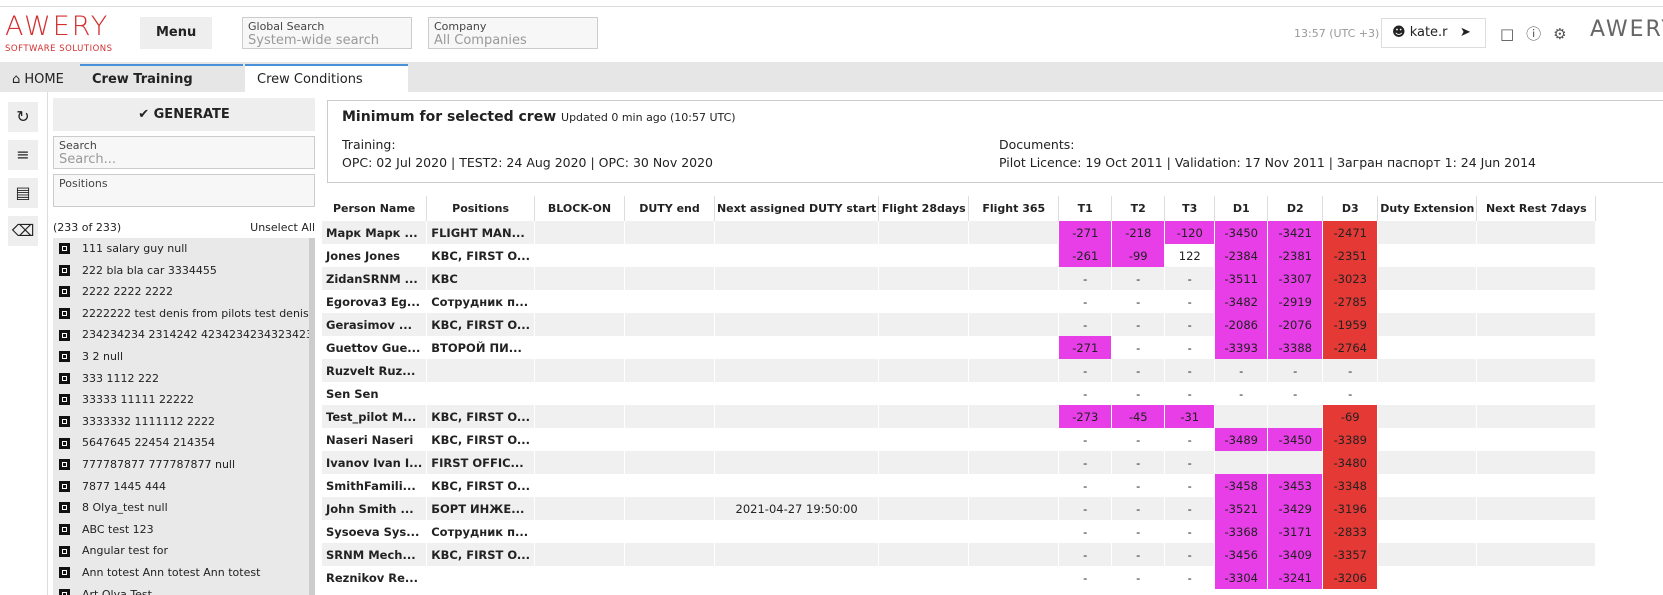  What do you see at coordinates (327, 33) in the screenshot?
I see `global-search: Global Search System-wide search` at bounding box center [327, 33].